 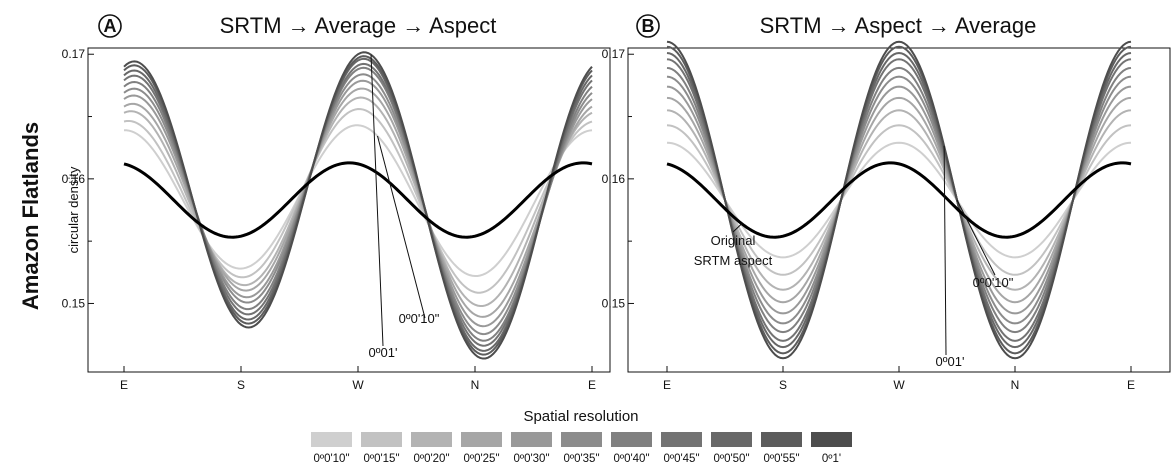 I want to click on panel-a-title: SRTM → Average → Aspect, so click(x=358, y=25).